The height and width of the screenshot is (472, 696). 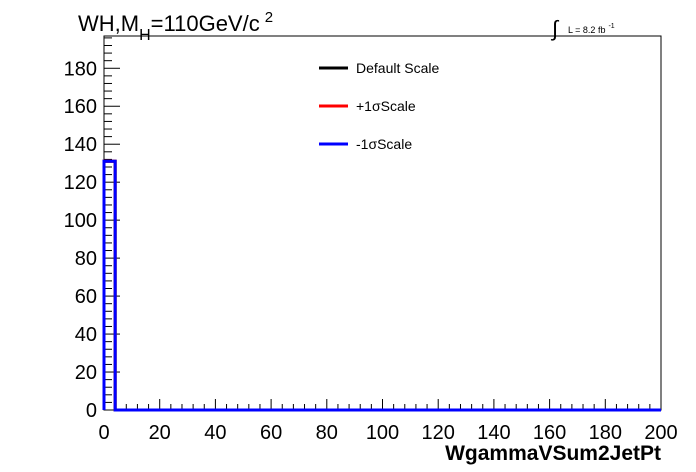 I want to click on y-tick-label: 20, so click(x=86, y=373).